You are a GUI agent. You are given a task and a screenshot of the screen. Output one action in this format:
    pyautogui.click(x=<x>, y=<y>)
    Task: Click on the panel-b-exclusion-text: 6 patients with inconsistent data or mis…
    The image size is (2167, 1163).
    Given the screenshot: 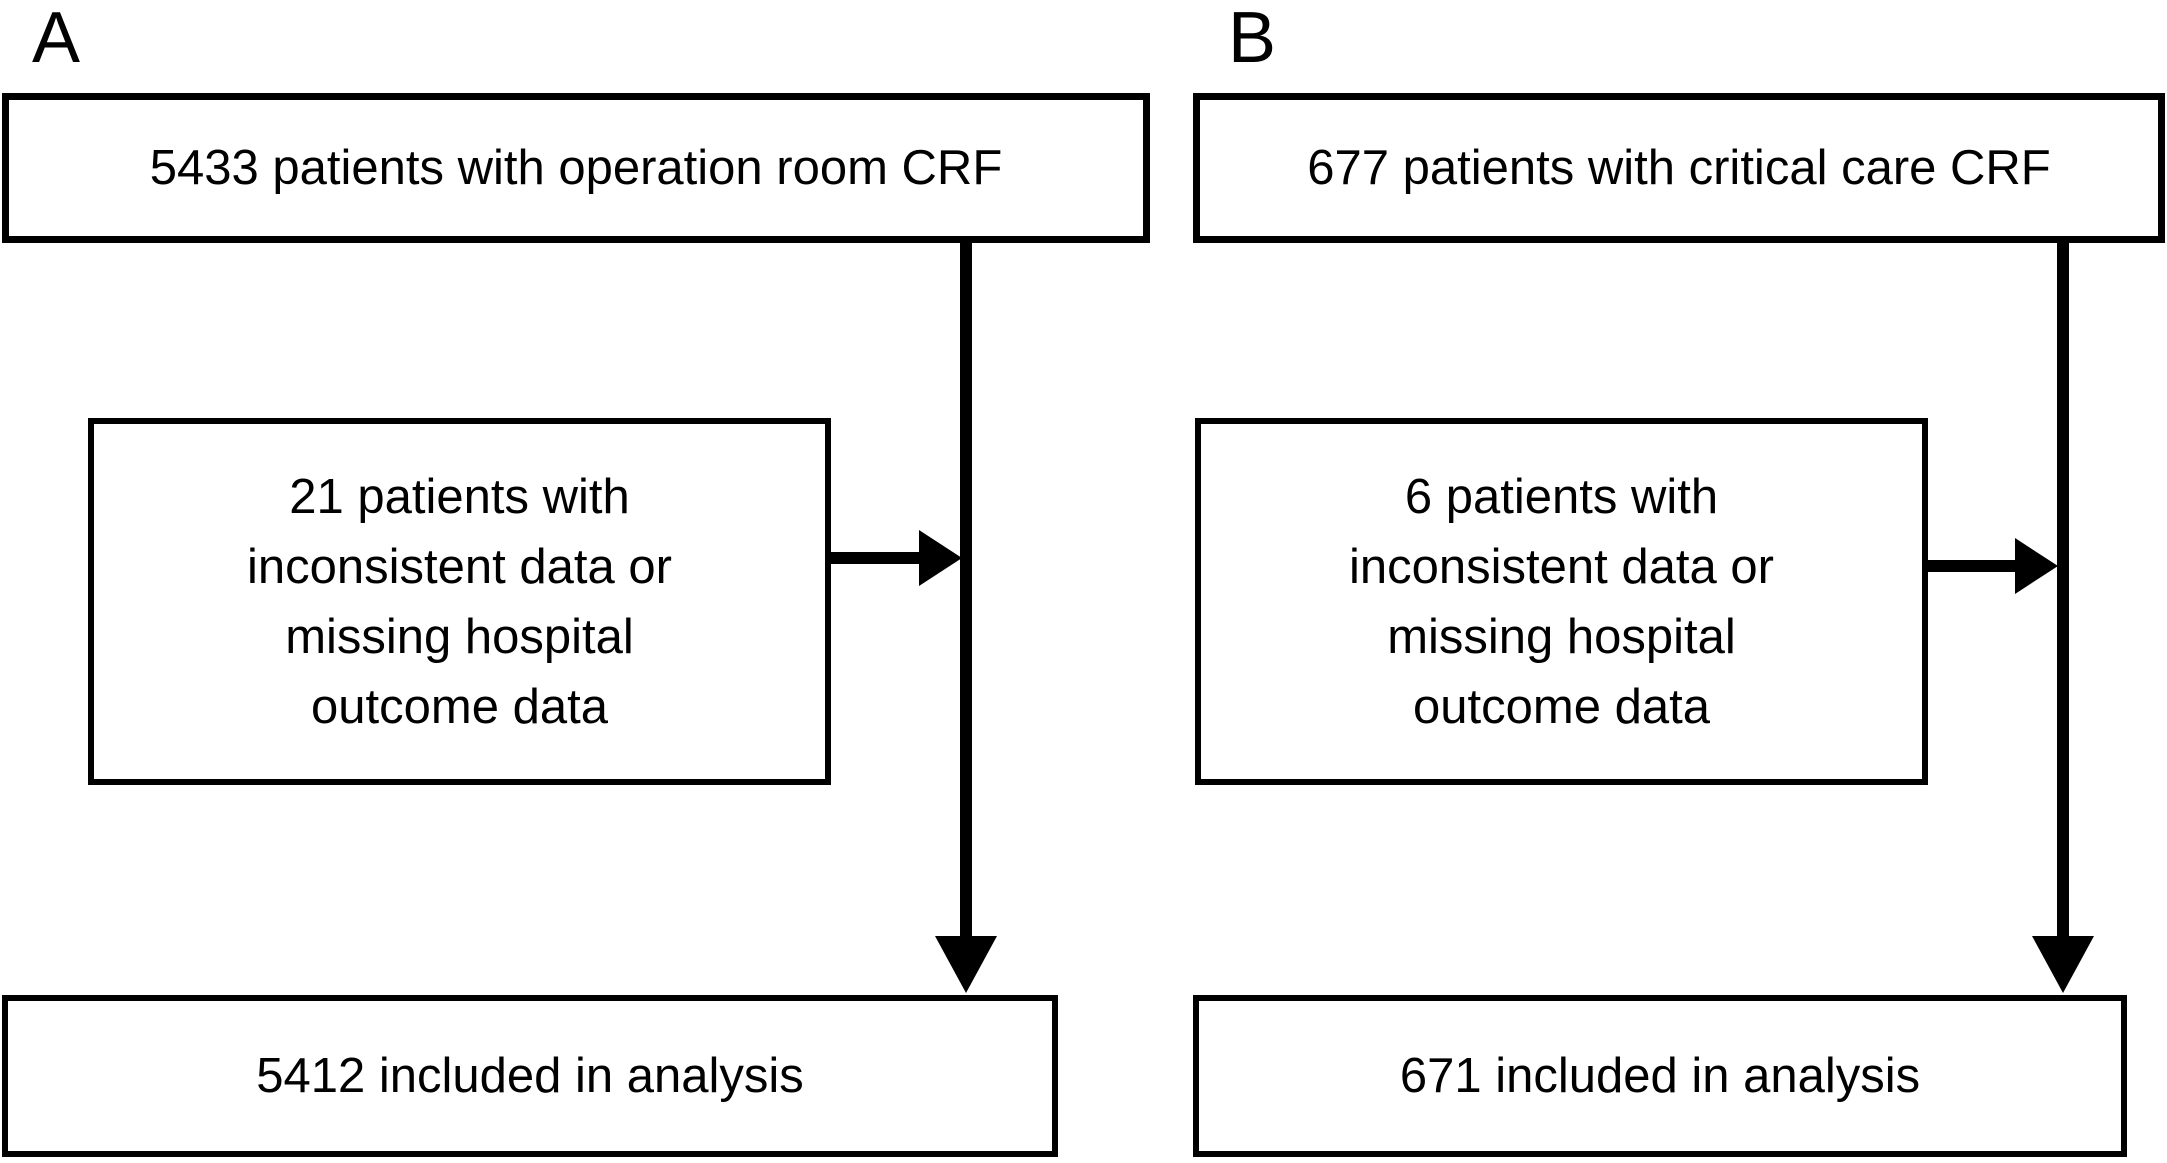 What is the action you would take?
    pyautogui.click(x=1561, y=602)
    